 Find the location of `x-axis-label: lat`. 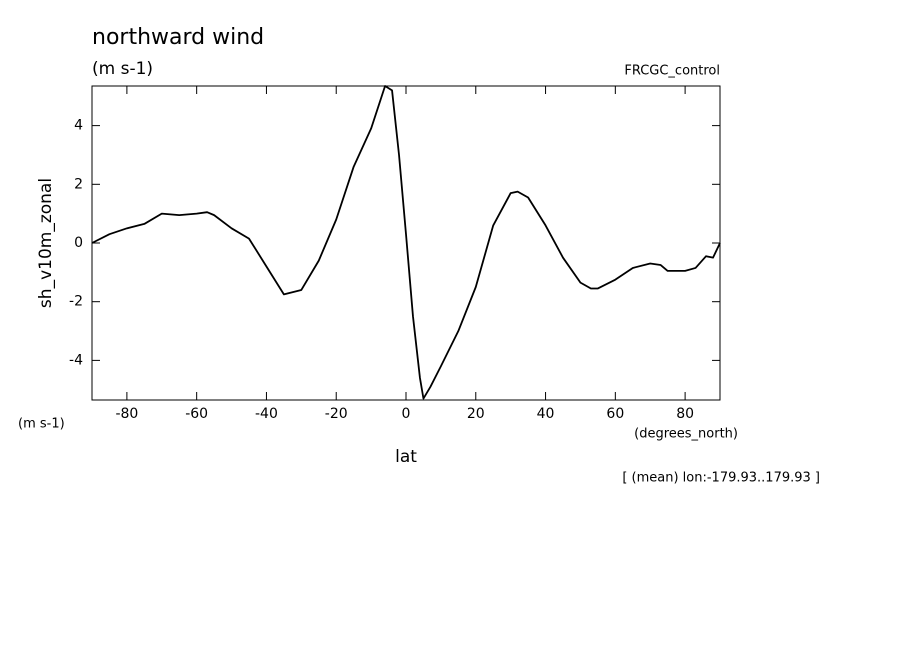

x-axis-label: lat is located at coordinates (406, 457).